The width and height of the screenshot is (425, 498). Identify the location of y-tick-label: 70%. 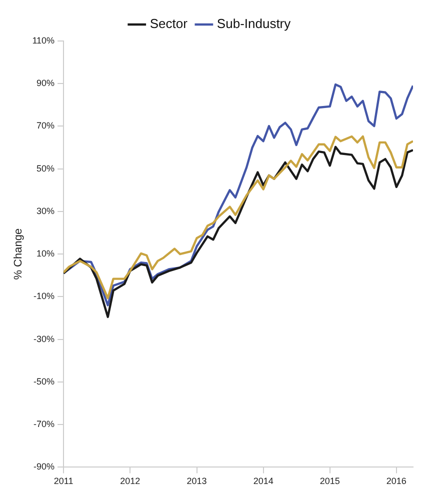
(45, 125).